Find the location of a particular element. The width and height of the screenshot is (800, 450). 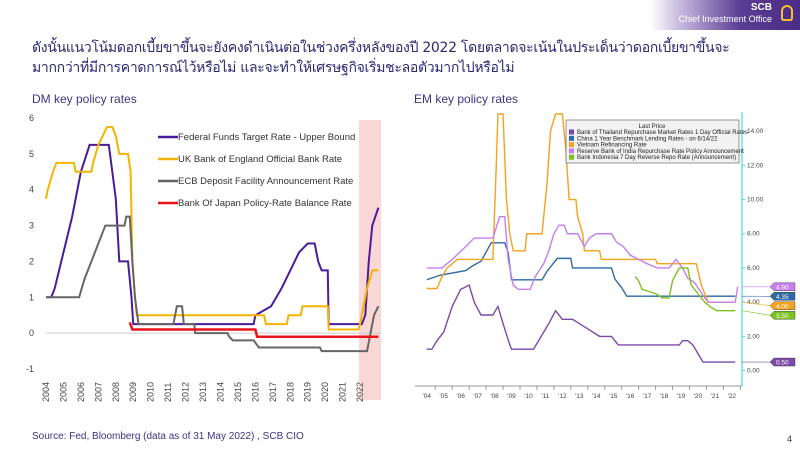

y-tick-label: 3 is located at coordinates (31, 226).